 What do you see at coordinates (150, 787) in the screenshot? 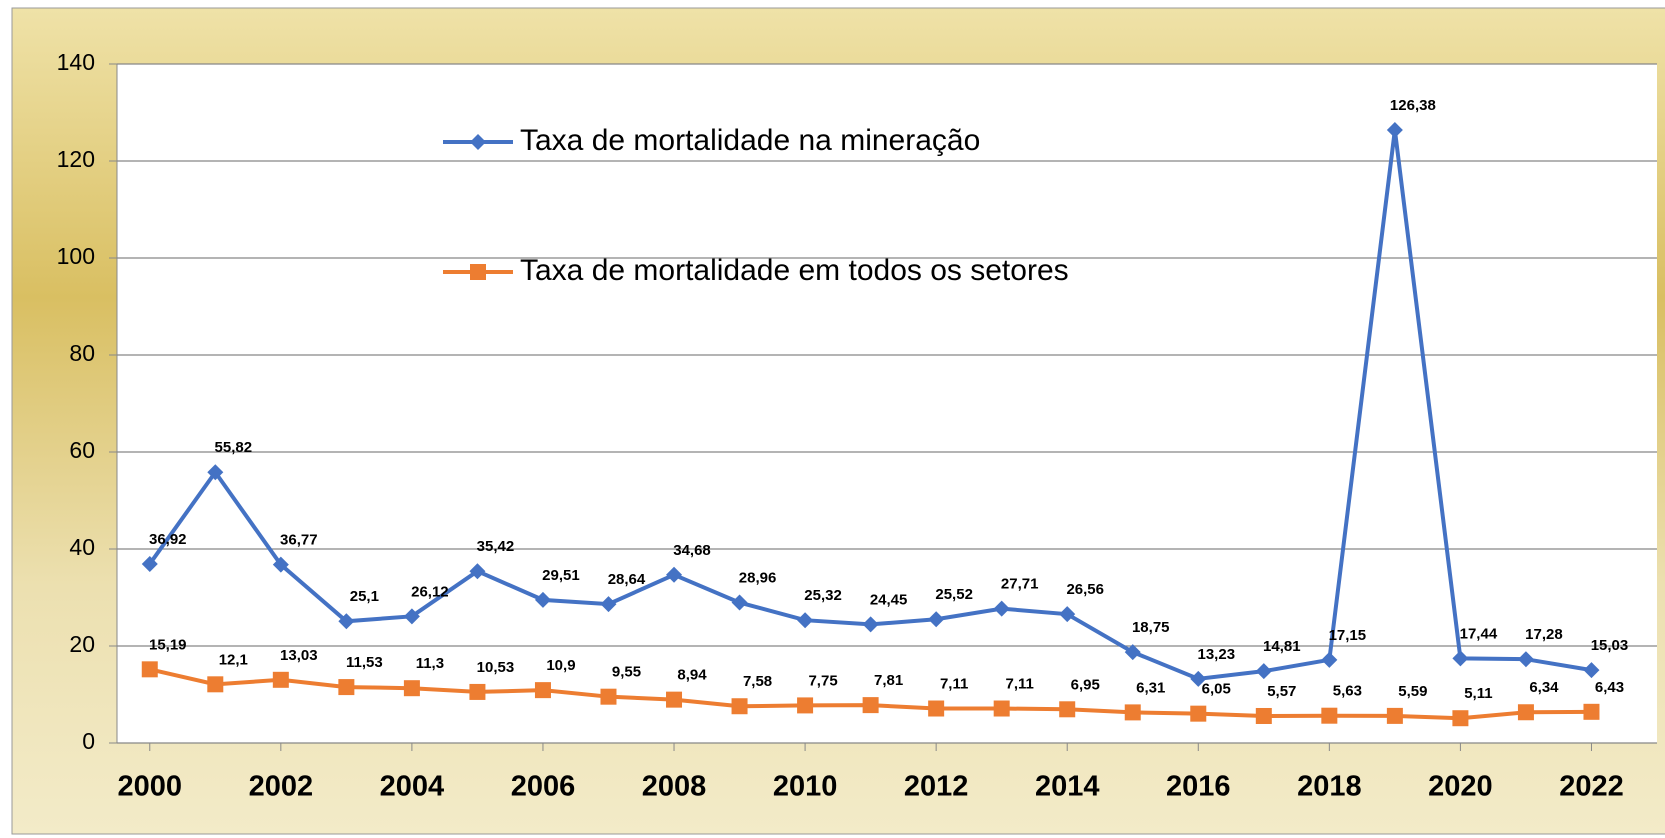
I see `x-tick-label: 2000` at bounding box center [150, 787].